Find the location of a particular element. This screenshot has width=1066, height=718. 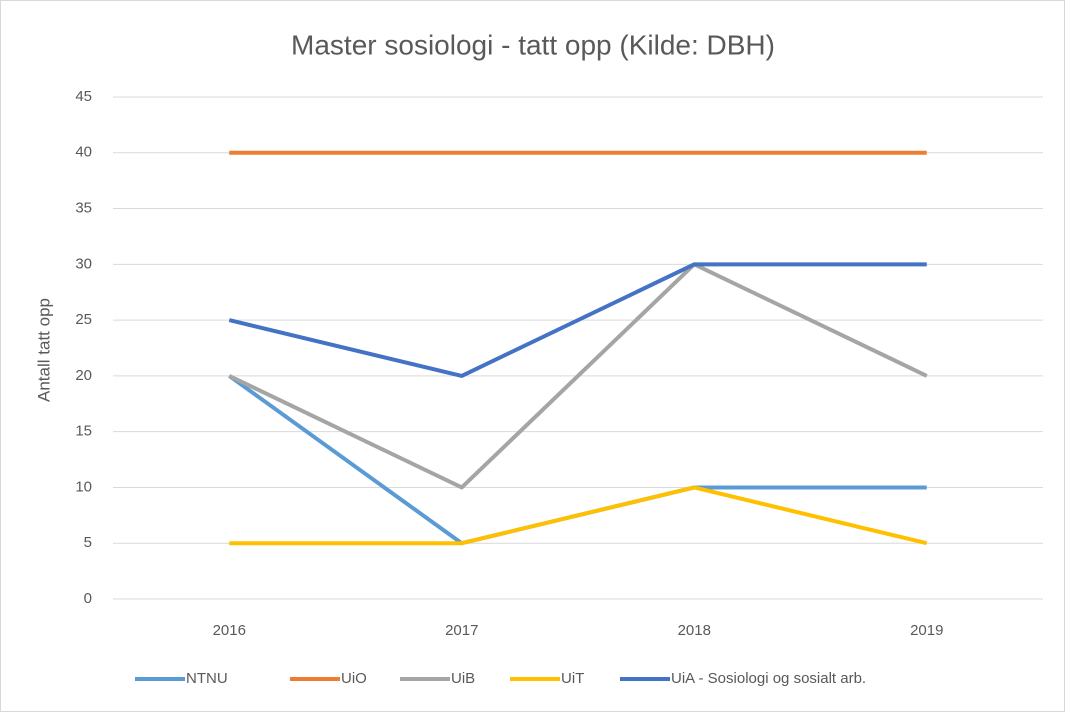

x-tick-label: 2018 is located at coordinates (694, 630).